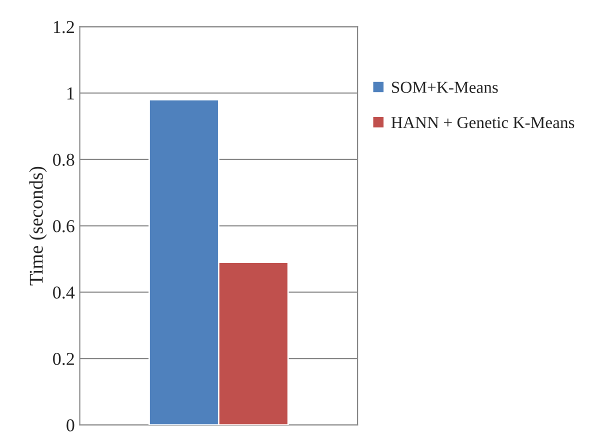  I want to click on legend-label: SOM+K-Means, so click(445, 87).